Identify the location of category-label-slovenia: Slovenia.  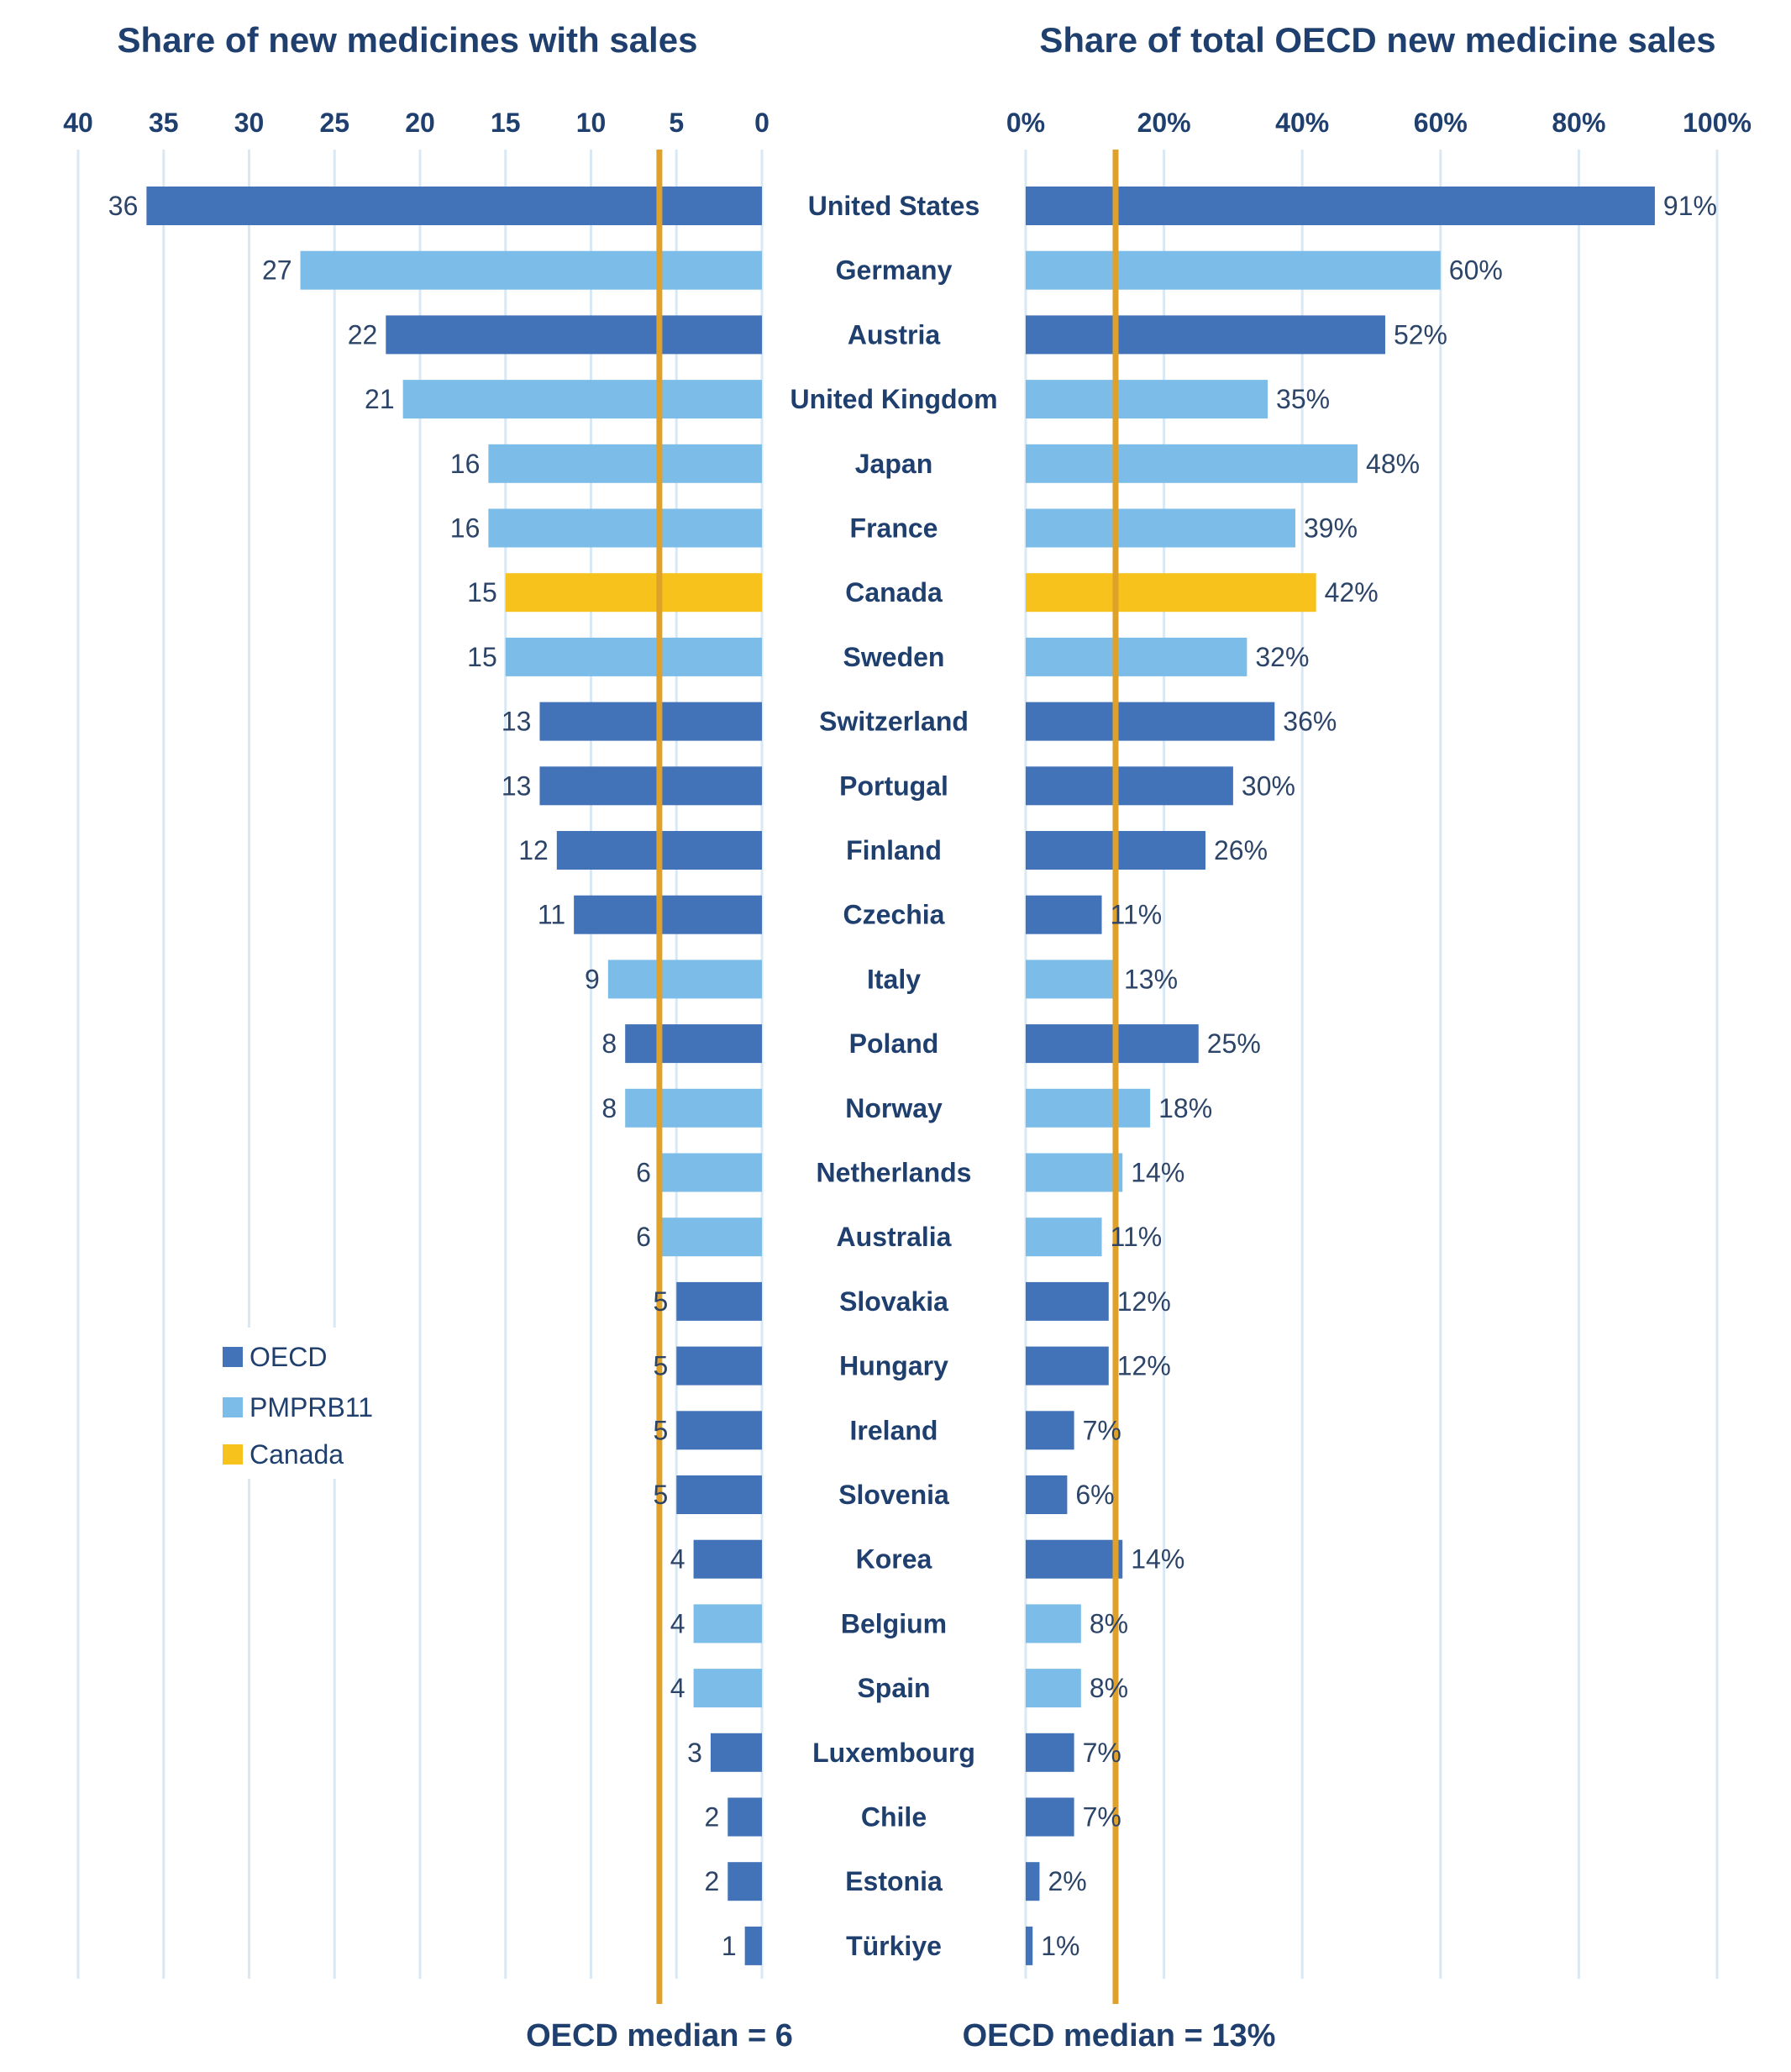
(893, 1495).